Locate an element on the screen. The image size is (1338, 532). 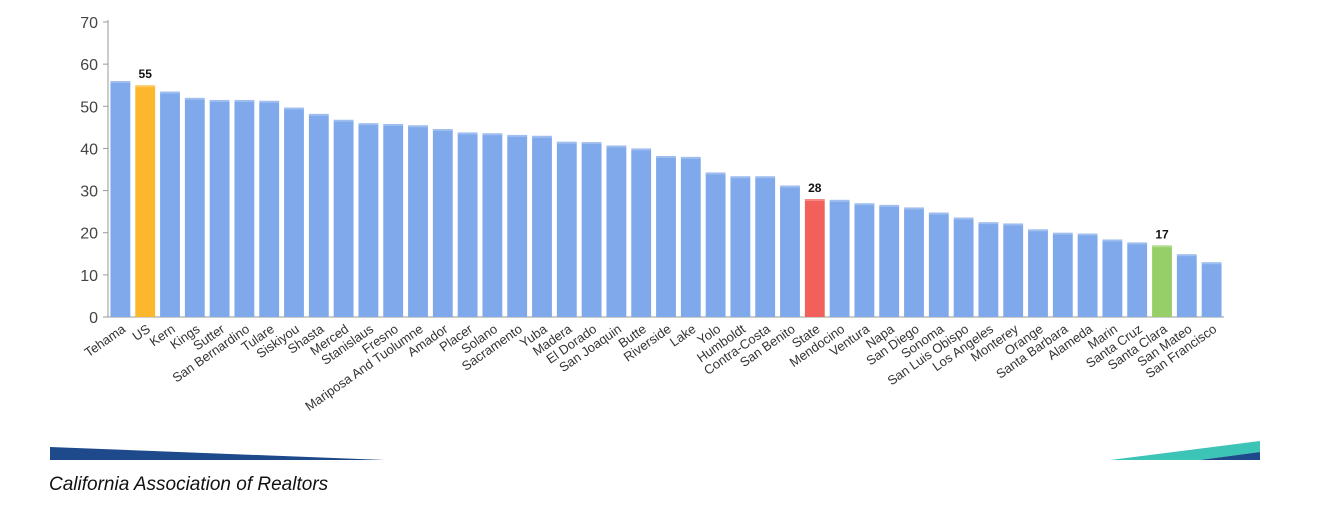
source-caption: California Association of Realtors is located at coordinates (189, 484).